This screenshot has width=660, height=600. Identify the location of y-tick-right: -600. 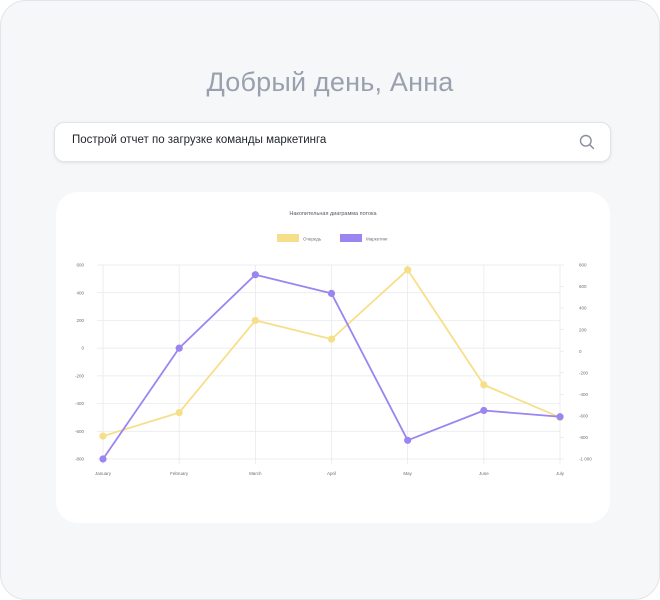
(584, 415).